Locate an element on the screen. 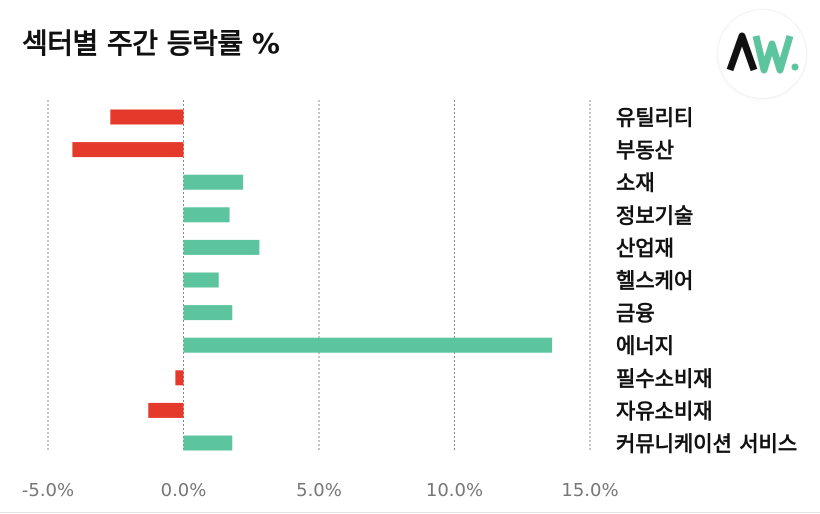 The width and height of the screenshot is (820, 514). x-axis-ticks: -5.0% 0.0% 5.0% 10.0% 15.0% is located at coordinates (320, 490).